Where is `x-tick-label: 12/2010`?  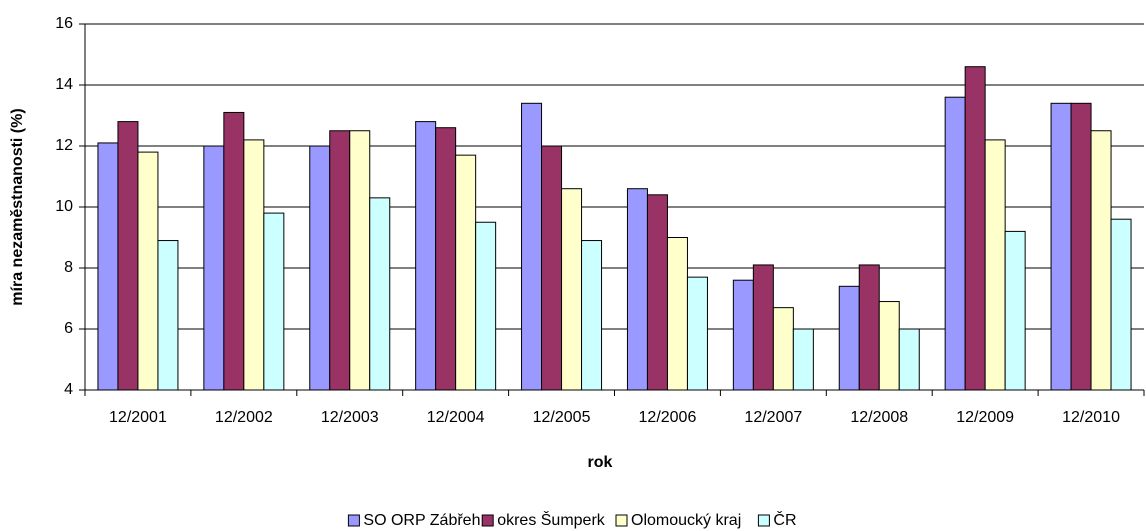
x-tick-label: 12/2010 is located at coordinates (1091, 417).